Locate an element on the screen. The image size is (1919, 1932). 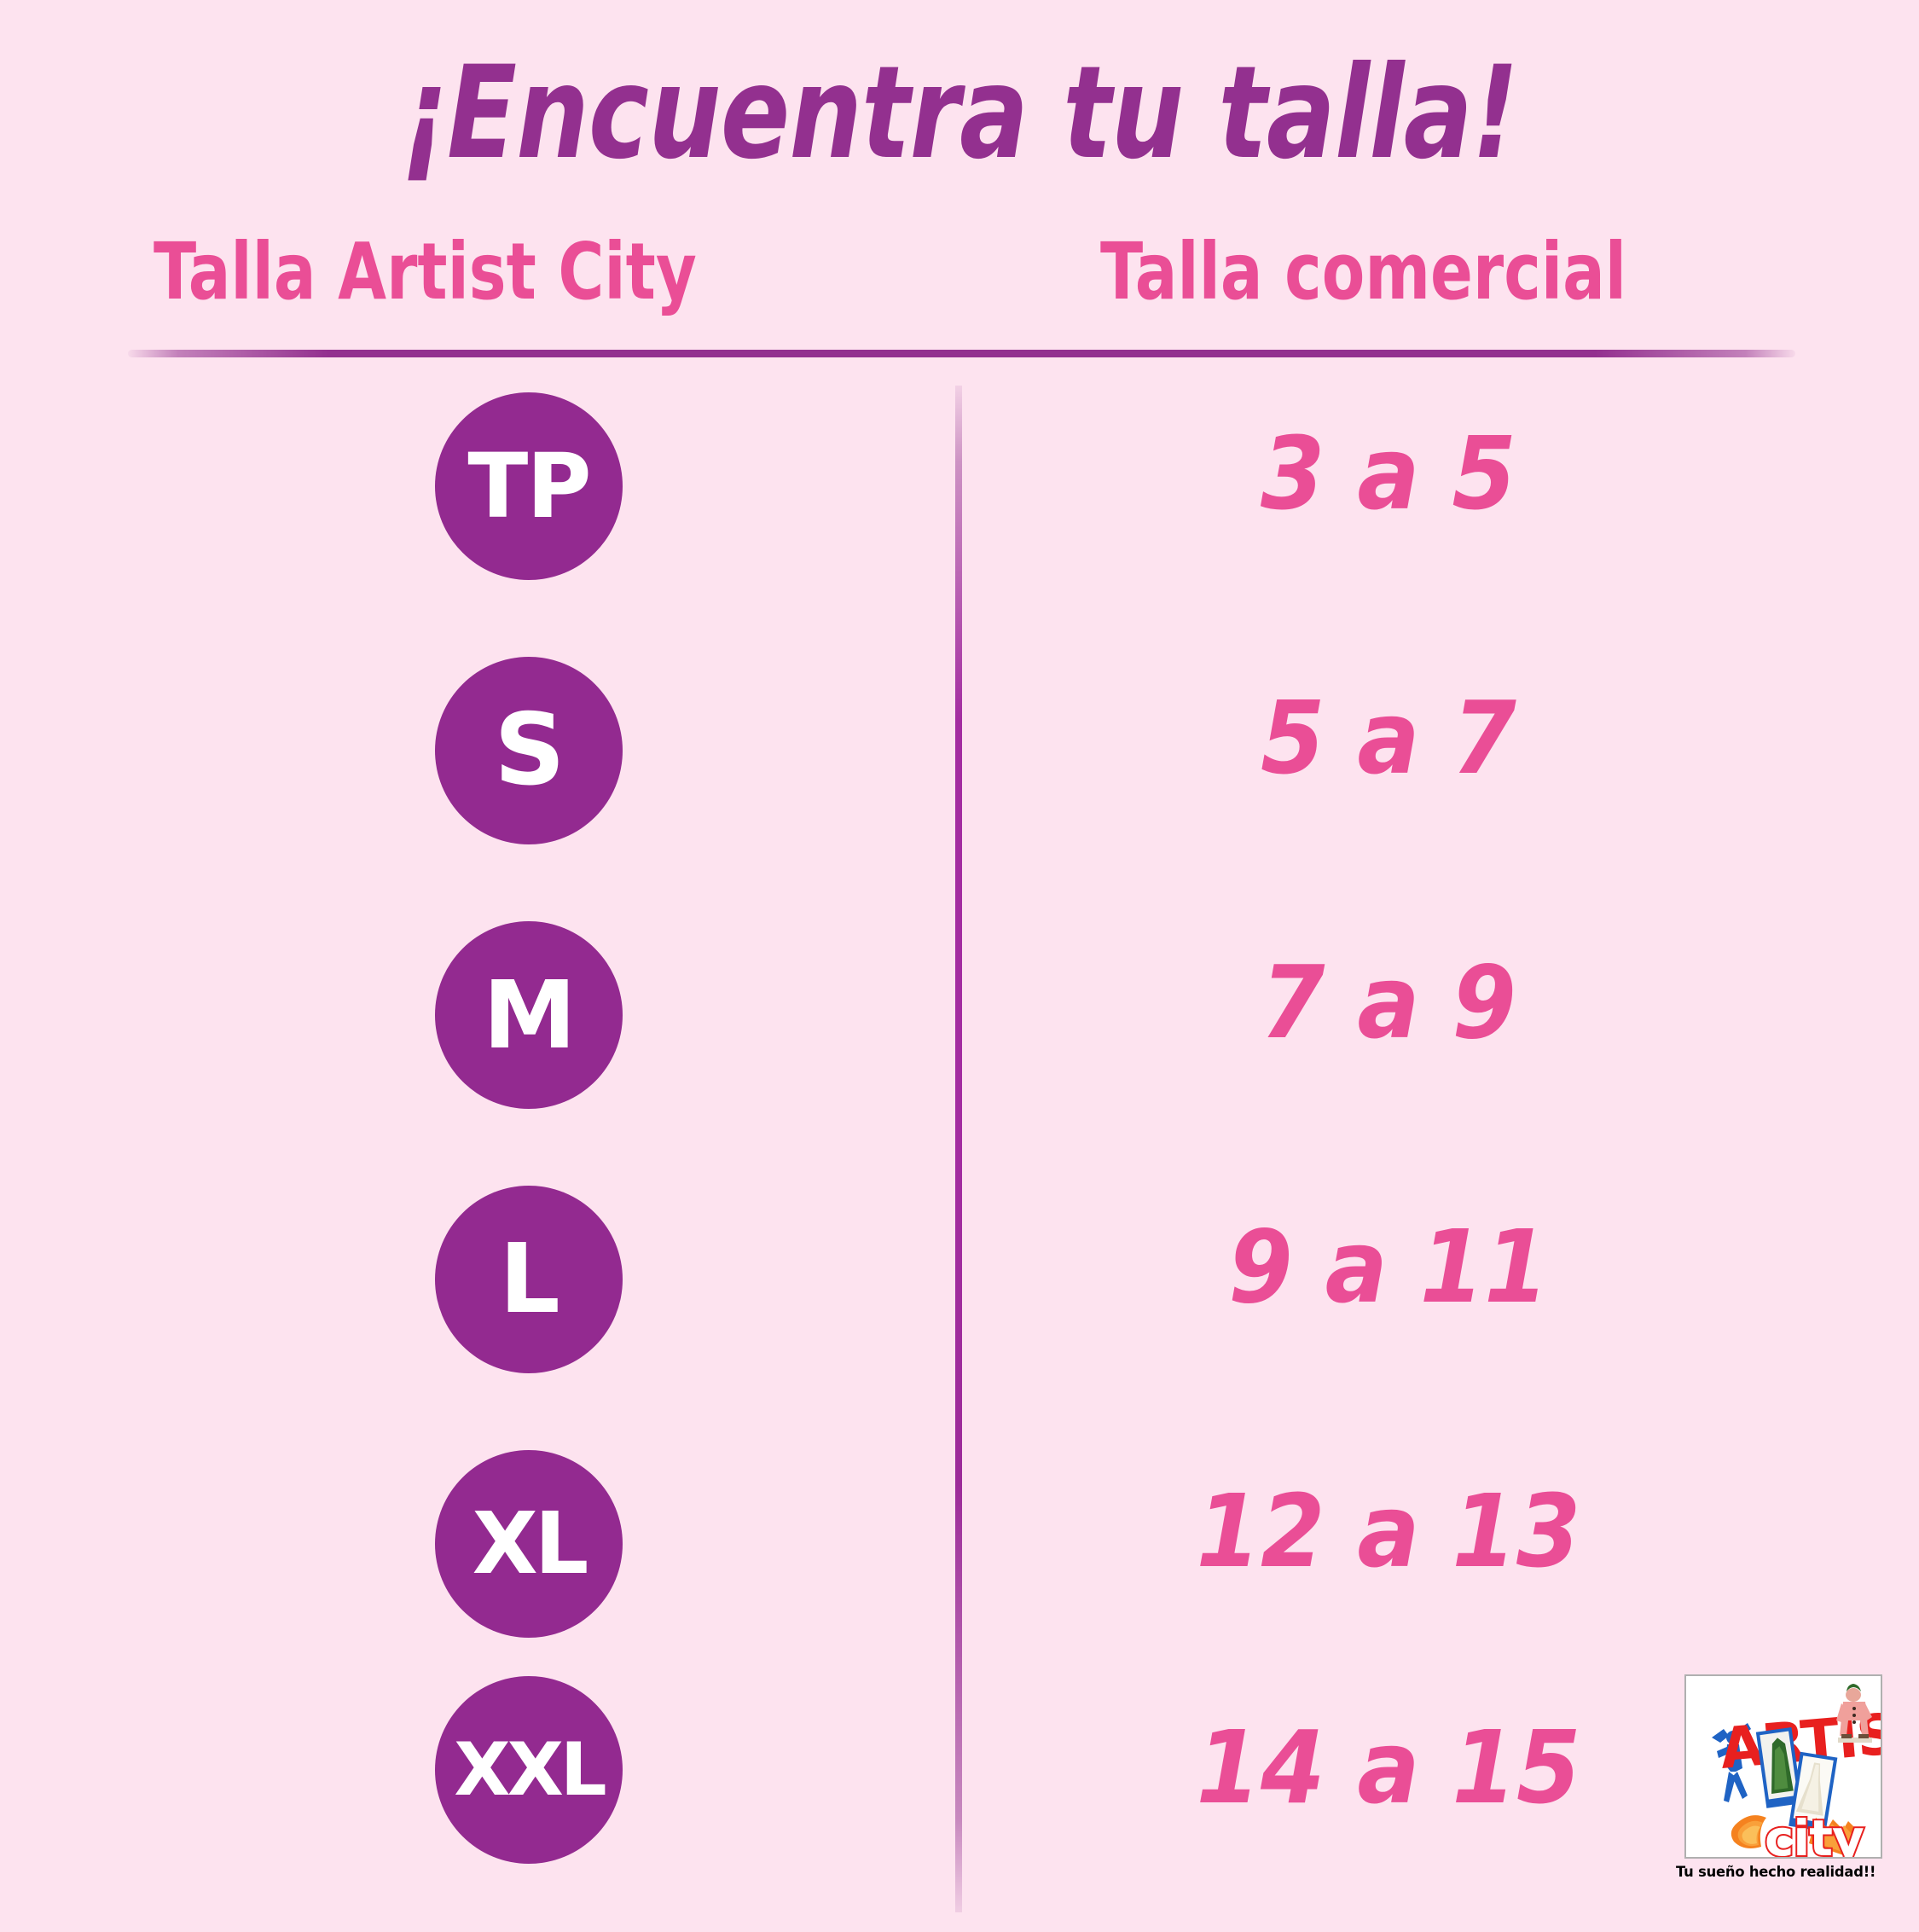
commercial-size-value: 5 a 7 is located at coordinates (1388, 738).